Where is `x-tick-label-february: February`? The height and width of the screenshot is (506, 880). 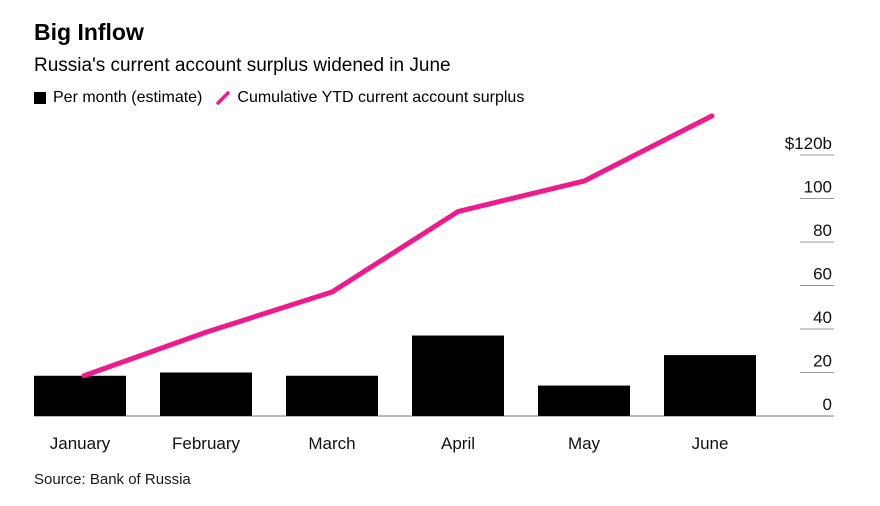 x-tick-label-february: February is located at coordinates (206, 443).